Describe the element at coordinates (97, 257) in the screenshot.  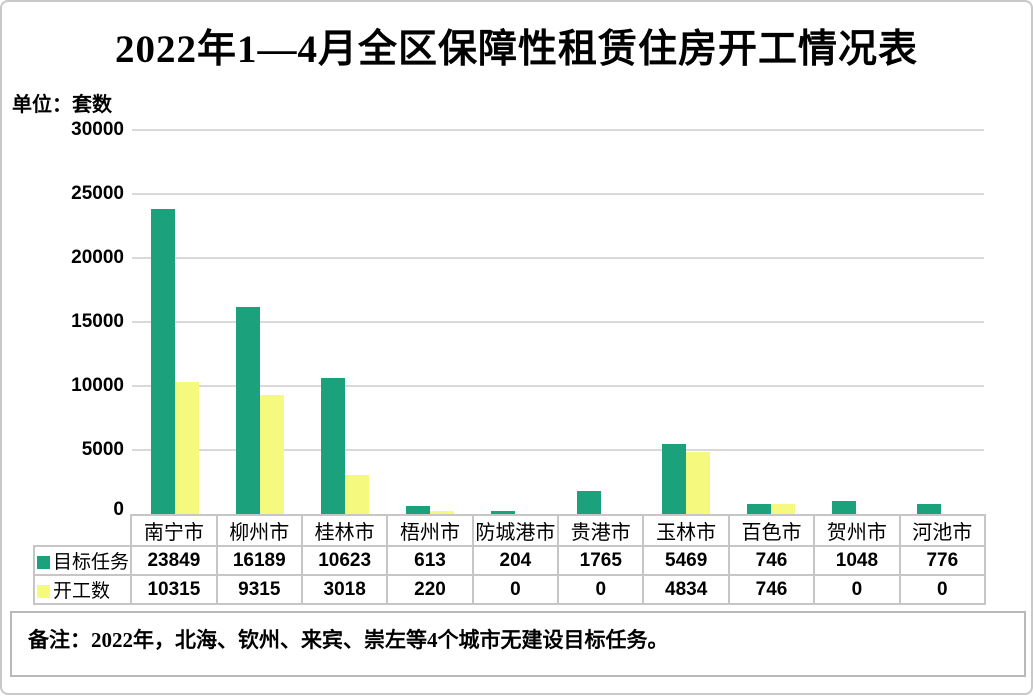
I see `y-axis-tick-label: 20000` at that location.